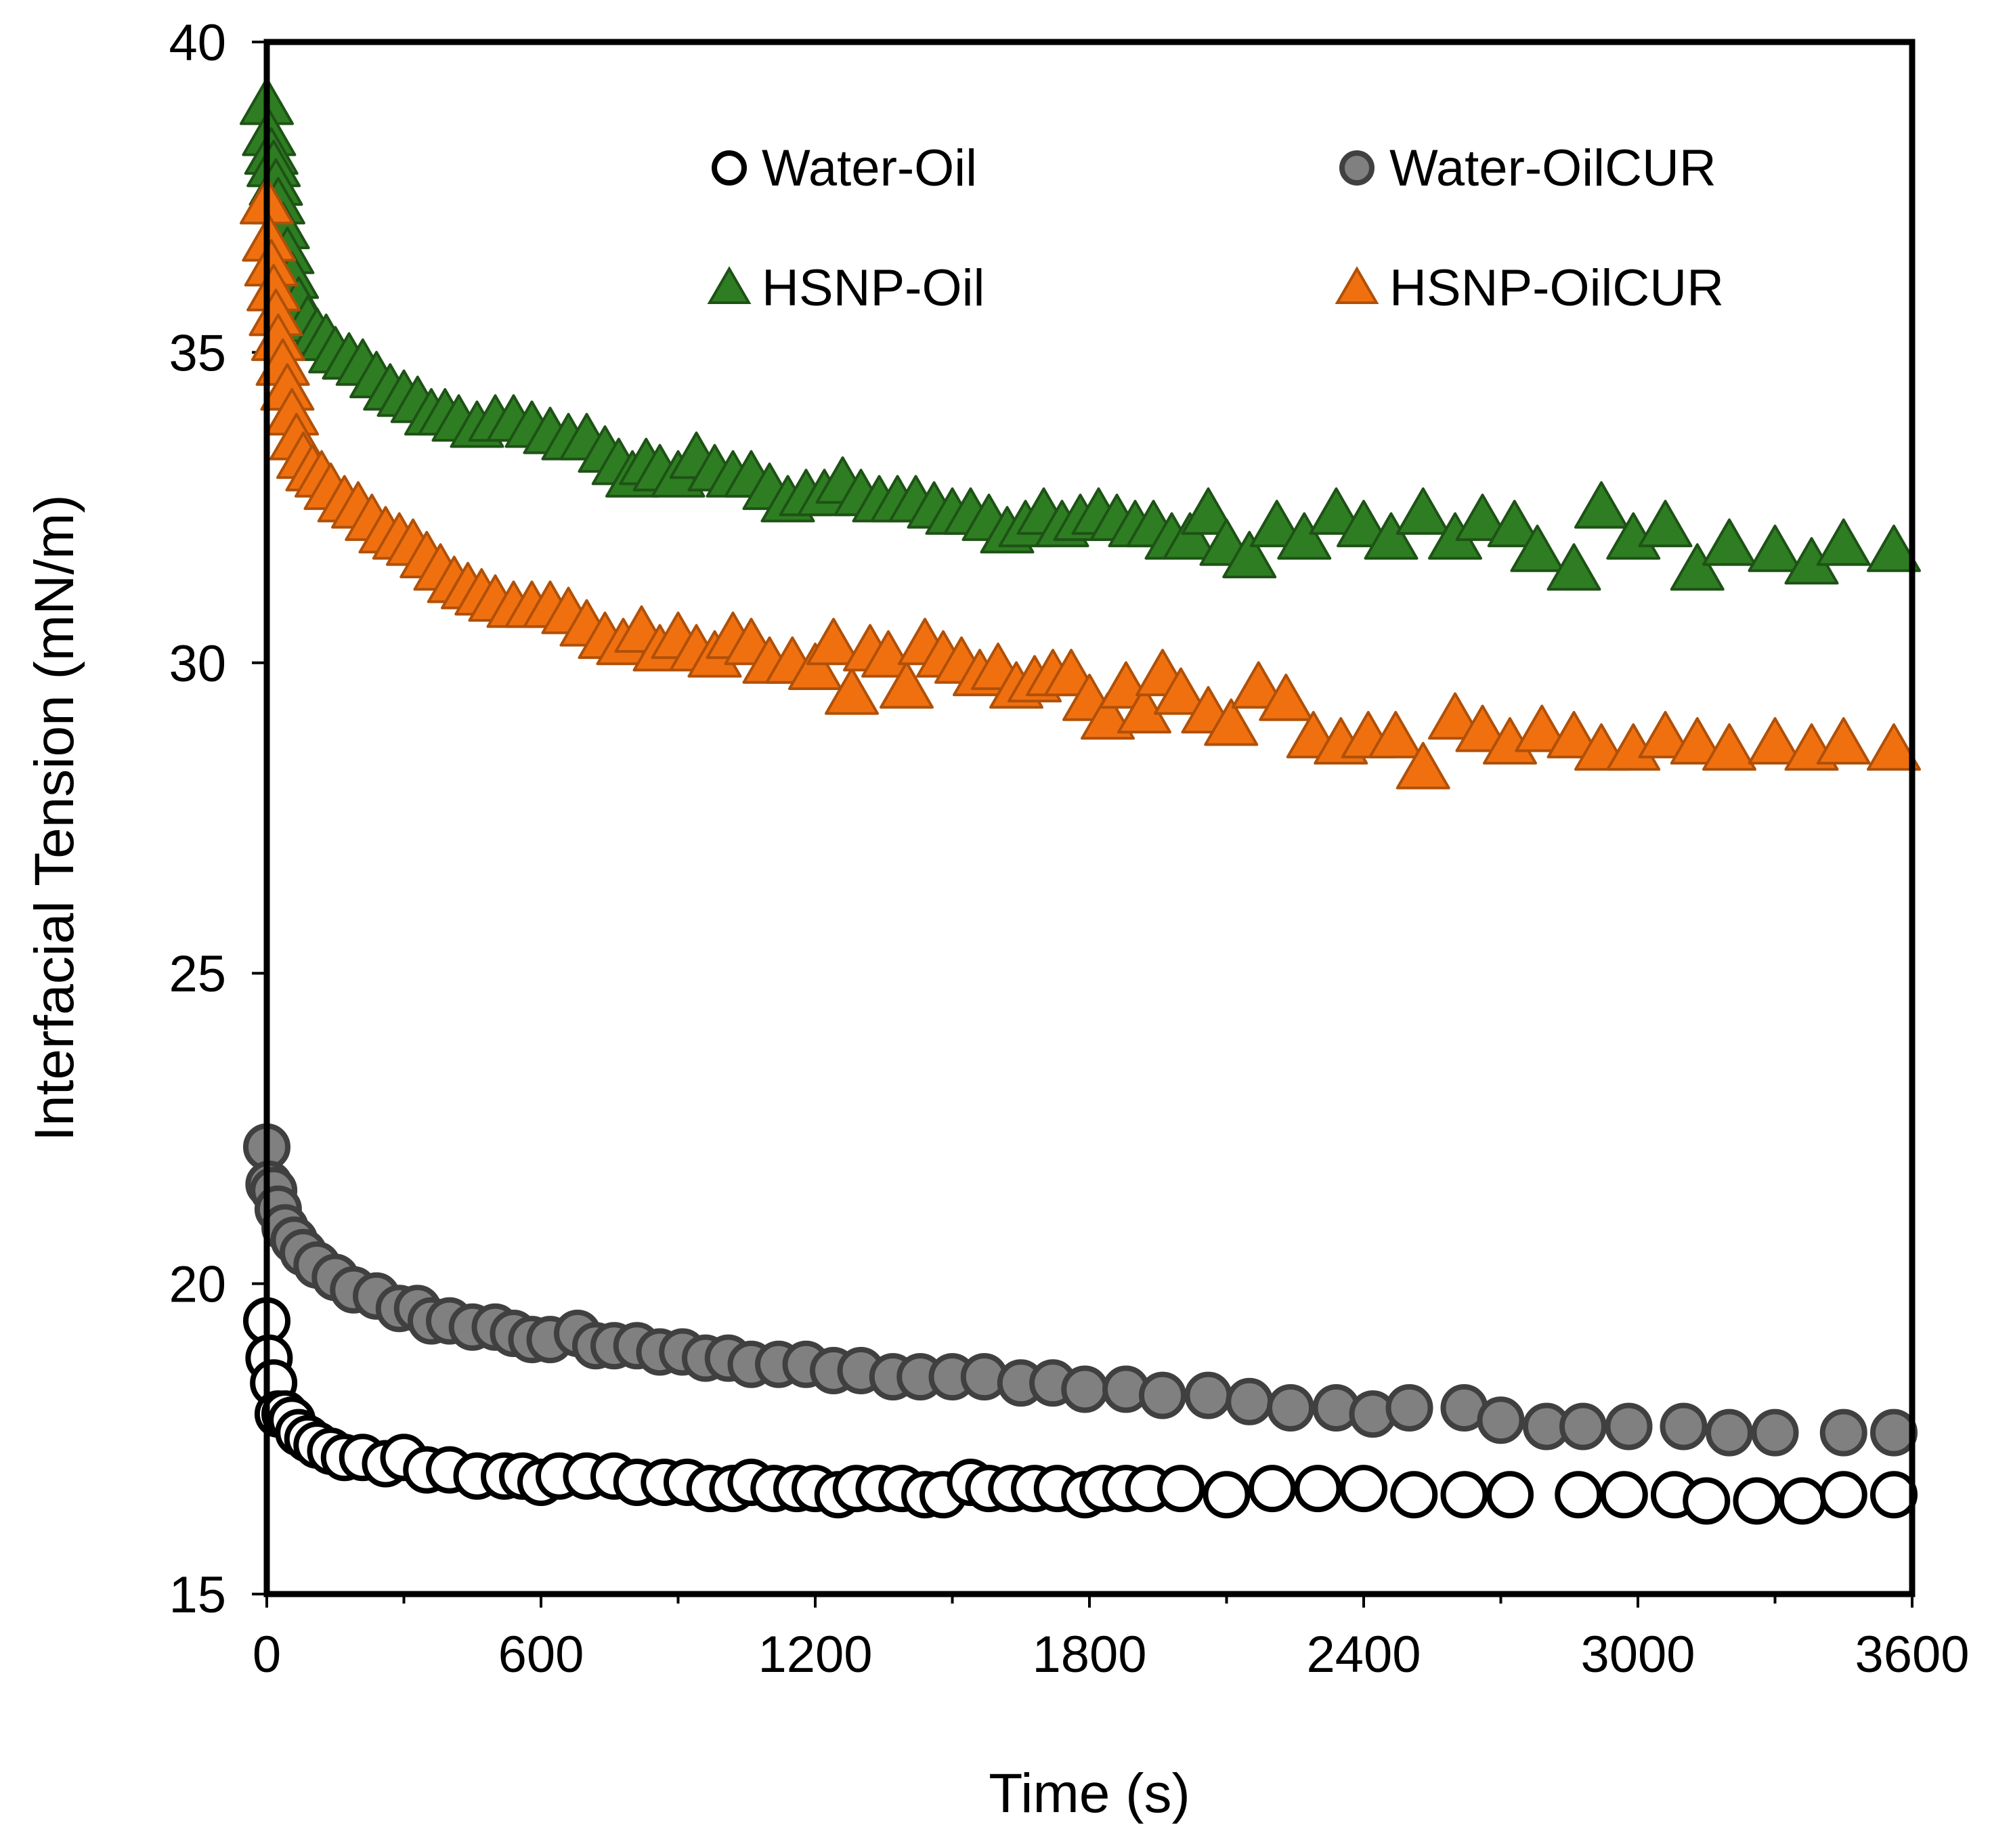 Image resolution: width=1990 pixels, height=1848 pixels. I want to click on legend-entry-hsnp-oil: HSNP-Oil, so click(846, 288).